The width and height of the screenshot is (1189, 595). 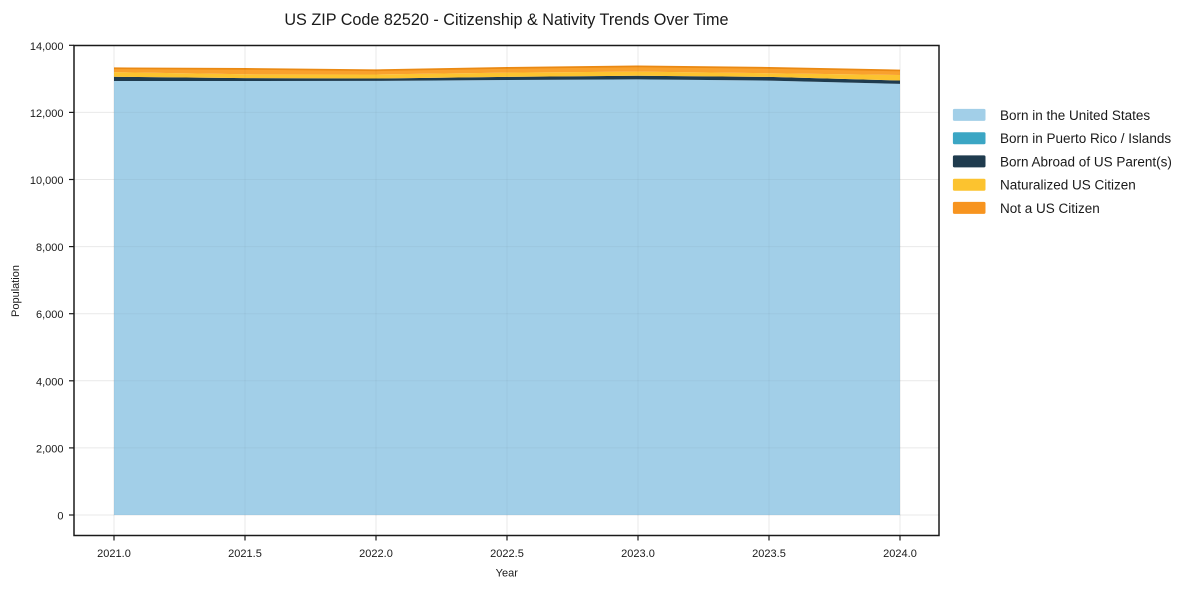 What do you see at coordinates (507, 554) in the screenshot?
I see `svg-text: 2022.5` at bounding box center [507, 554].